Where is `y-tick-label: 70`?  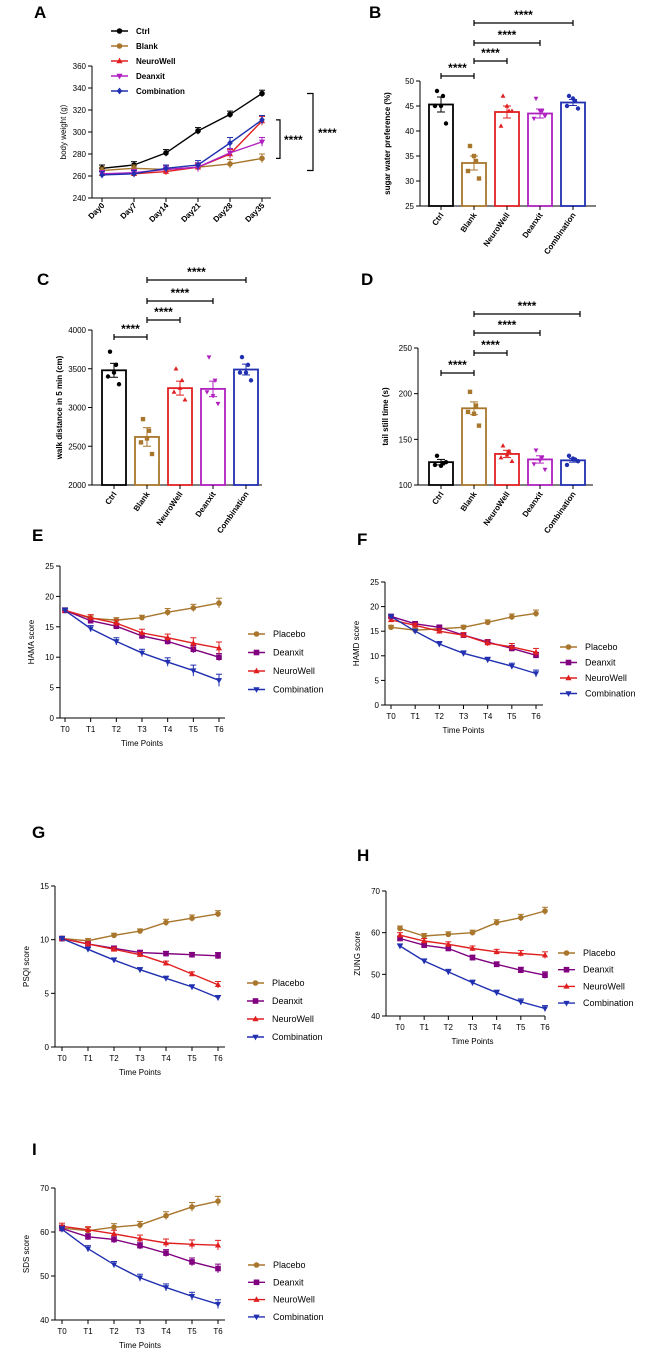
y-tick-label: 70 is located at coordinates (375, 891).